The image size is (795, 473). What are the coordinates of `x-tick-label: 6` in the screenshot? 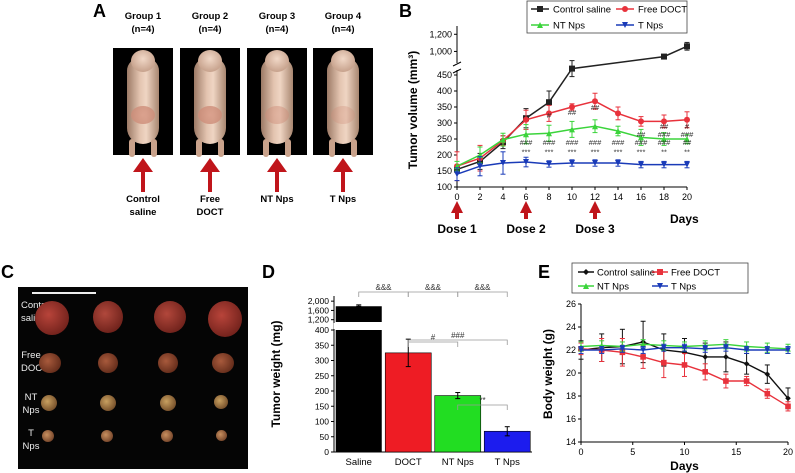 It's located at (525, 197).